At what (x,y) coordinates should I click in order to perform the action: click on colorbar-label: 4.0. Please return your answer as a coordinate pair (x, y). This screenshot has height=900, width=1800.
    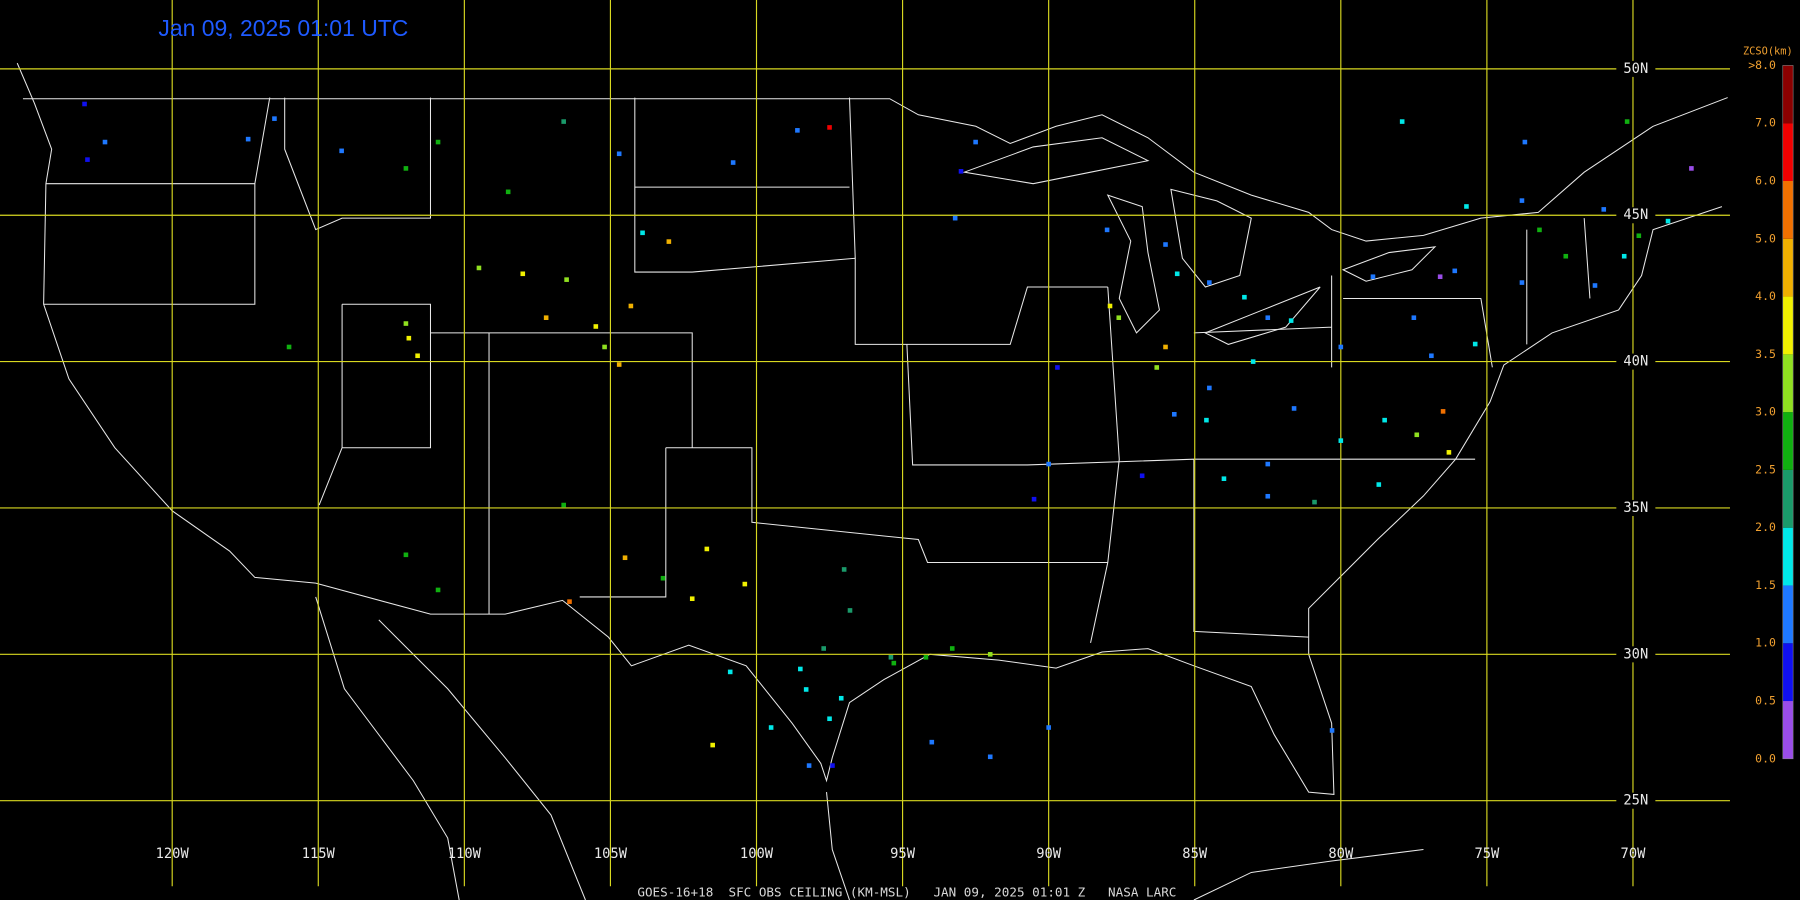
    Looking at the image, I should click on (1765, 296).